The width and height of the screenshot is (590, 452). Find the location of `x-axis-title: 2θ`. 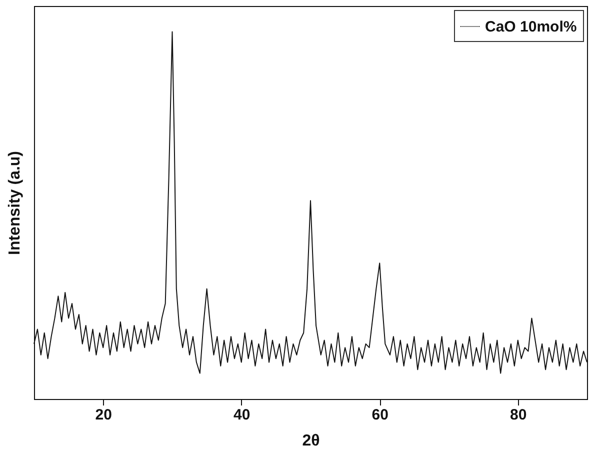

x-axis-title: 2θ is located at coordinates (311, 441).